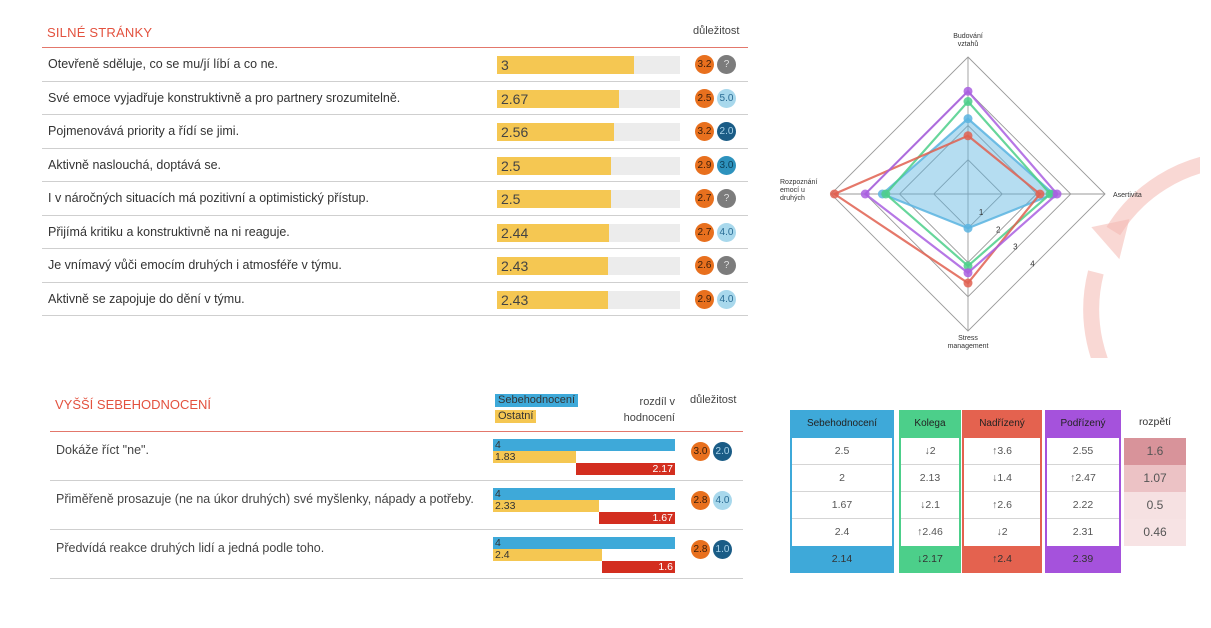  I want to click on others-rating-bar: 2.33, so click(546, 506).